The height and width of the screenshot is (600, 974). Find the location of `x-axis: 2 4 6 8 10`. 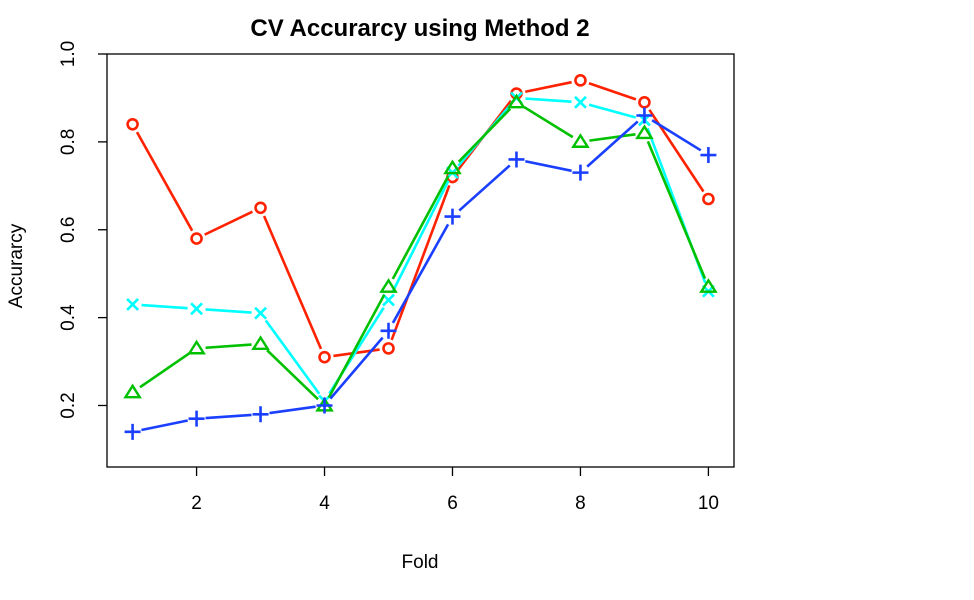

x-axis: 2 4 6 8 10 is located at coordinates (455, 490).